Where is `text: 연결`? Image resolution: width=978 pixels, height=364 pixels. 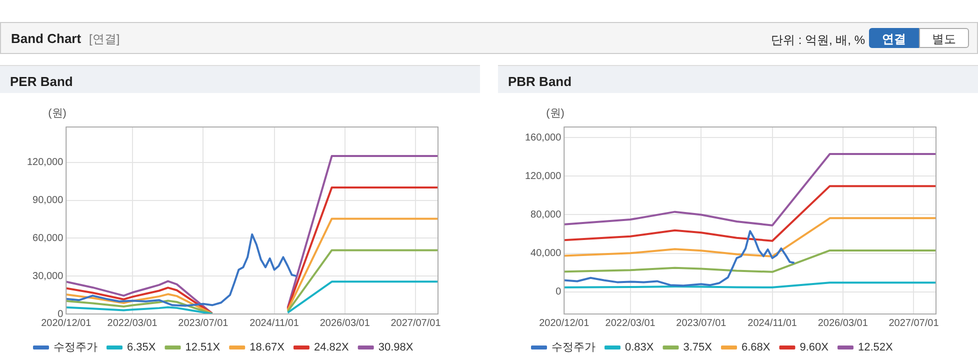
text: 연결 is located at coordinates (894, 38).